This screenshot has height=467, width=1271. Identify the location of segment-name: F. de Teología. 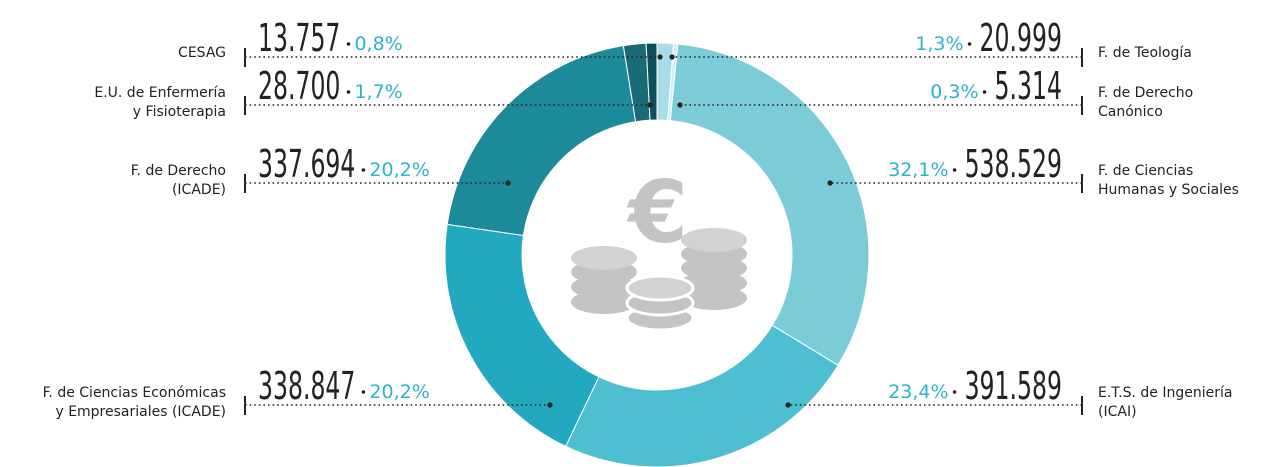
(1145, 53).